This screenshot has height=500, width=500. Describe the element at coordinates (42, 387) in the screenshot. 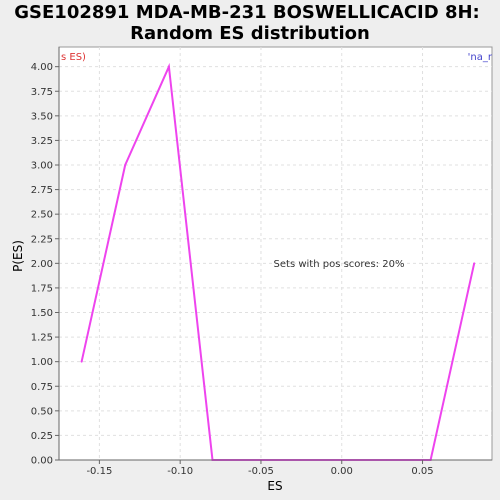

I see `y-tick-label: 0.75` at that location.